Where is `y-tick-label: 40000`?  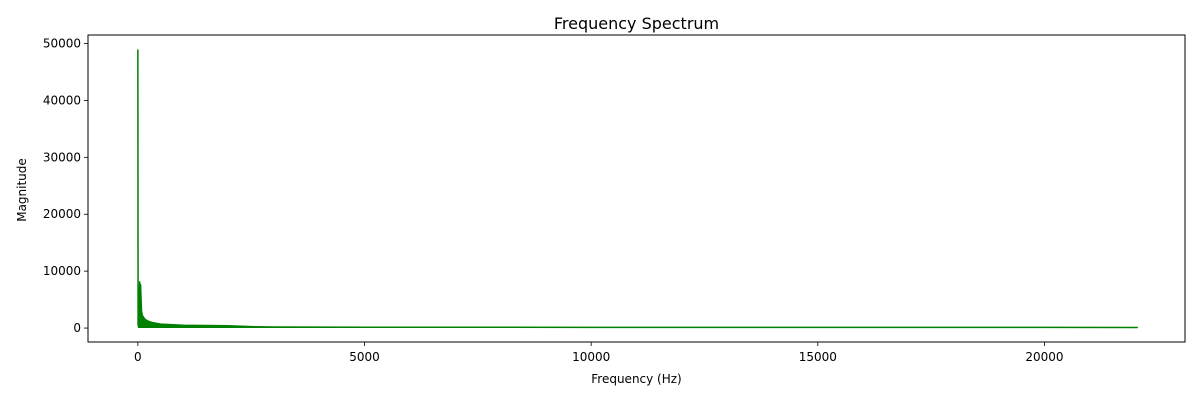 y-tick-label: 40000 is located at coordinates (62, 100).